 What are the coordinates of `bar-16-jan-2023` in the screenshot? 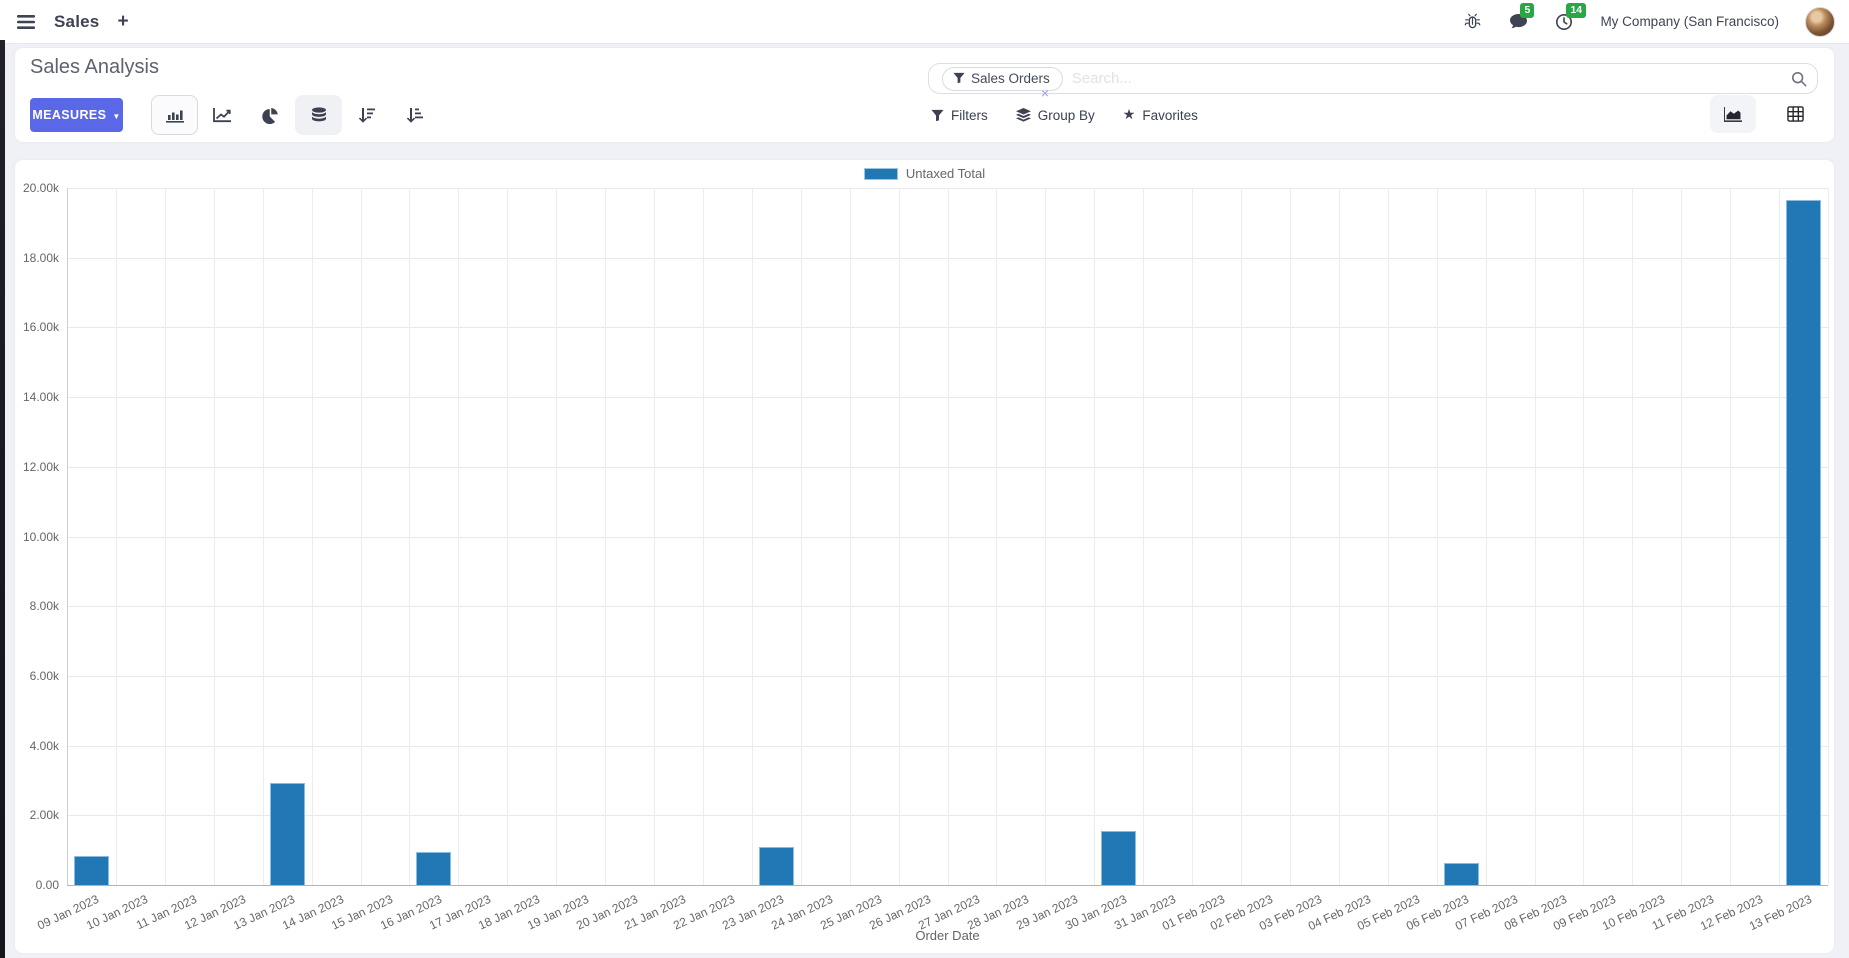 It's located at (434, 868).